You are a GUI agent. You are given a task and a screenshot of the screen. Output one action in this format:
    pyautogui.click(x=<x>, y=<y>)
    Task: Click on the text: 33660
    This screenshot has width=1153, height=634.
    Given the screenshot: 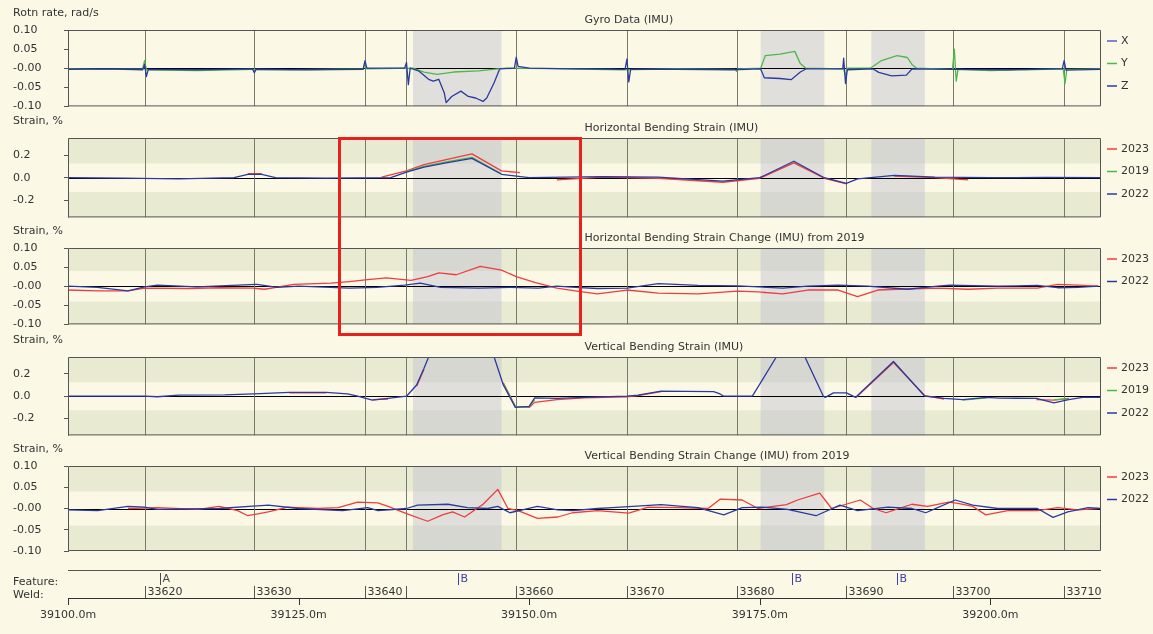 What is the action you would take?
    pyautogui.click(x=536, y=591)
    